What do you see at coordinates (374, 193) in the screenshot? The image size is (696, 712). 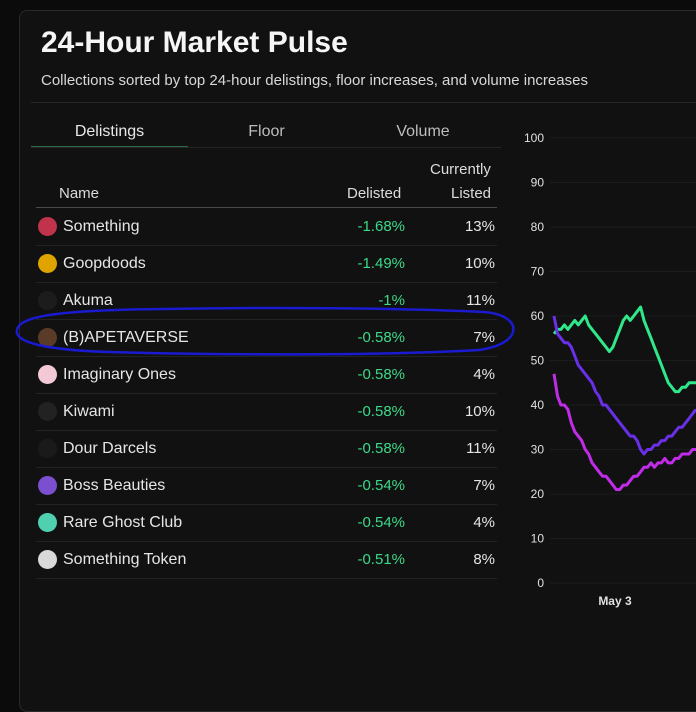 I see `column-header-delisted: Delisted` at bounding box center [374, 193].